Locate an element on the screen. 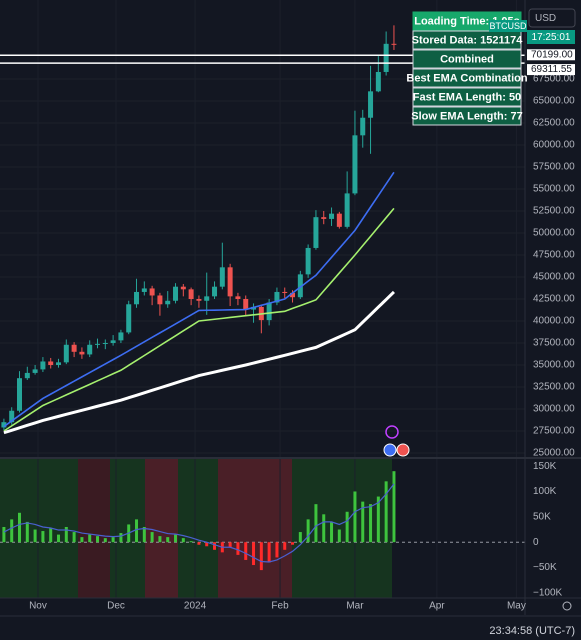 This screenshot has height=640, width=581. symbol-tag is located at coordinates (508, 26).